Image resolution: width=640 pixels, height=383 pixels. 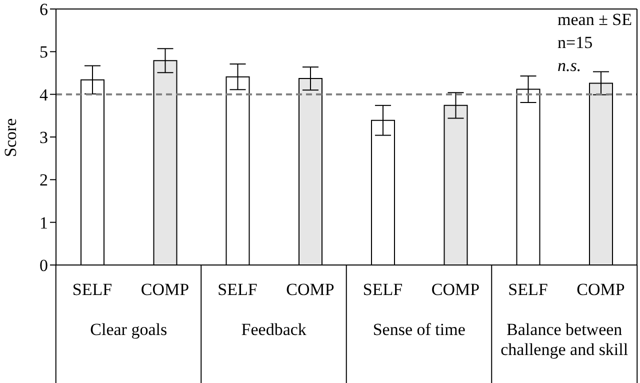 What do you see at coordinates (44, 266) in the screenshot?
I see `y-tick-label: 0` at bounding box center [44, 266].